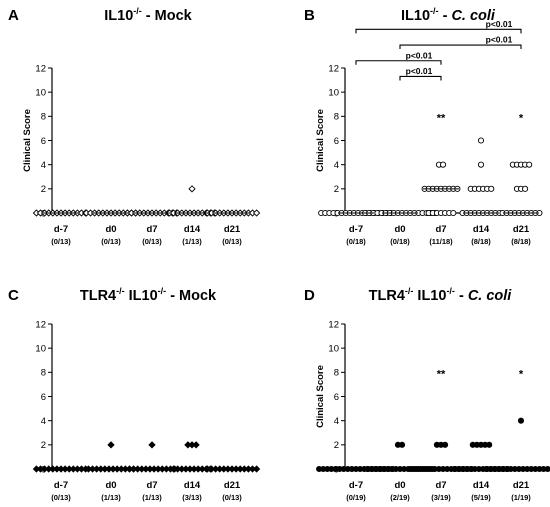 The height and width of the screenshot is (507, 550). I want to click on panel-letter: D, so click(309, 295).